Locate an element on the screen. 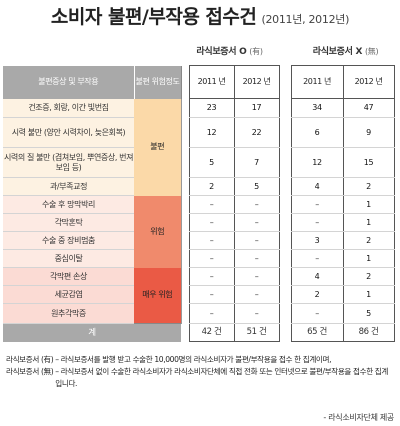 The image size is (400, 426). table-row: 과/부족교정 2 5 4 2 is located at coordinates (199, 186).